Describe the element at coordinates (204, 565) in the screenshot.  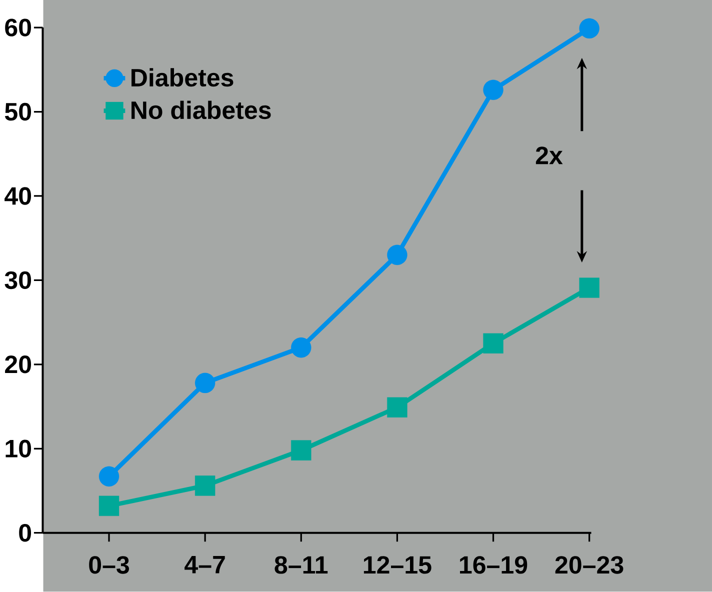
I see `x-tick-label: 4–7` at that location.